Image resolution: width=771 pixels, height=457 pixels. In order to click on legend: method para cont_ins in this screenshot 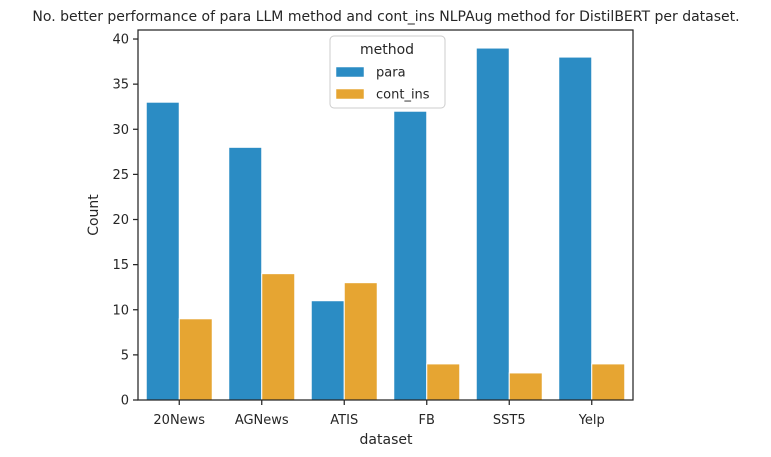, I will do `click(387, 72)`.